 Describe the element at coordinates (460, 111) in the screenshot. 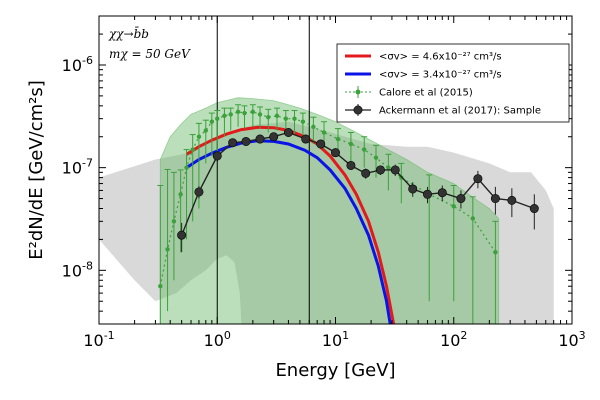

I see `legend-label: Ackermann et al (2017): Sample` at that location.